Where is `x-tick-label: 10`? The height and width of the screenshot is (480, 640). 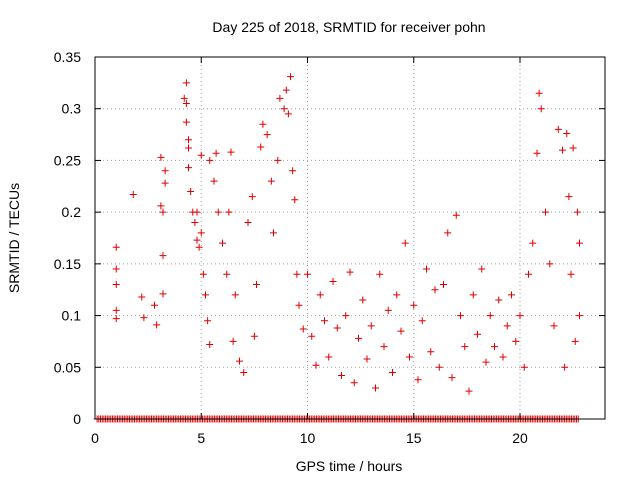
x-tick-label: 10 is located at coordinates (308, 438).